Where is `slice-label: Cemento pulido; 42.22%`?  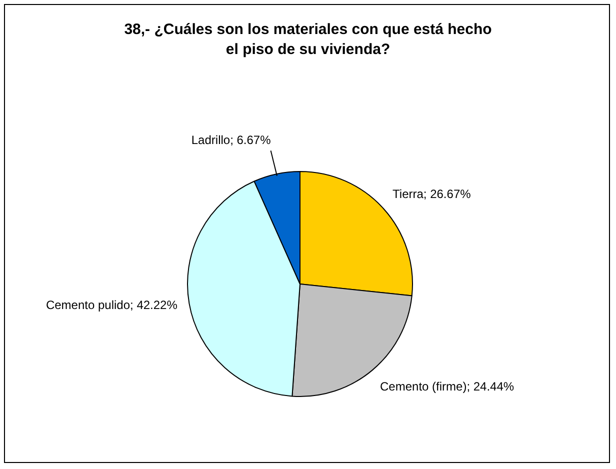 slice-label: Cemento pulido; 42.22% is located at coordinates (112, 305).